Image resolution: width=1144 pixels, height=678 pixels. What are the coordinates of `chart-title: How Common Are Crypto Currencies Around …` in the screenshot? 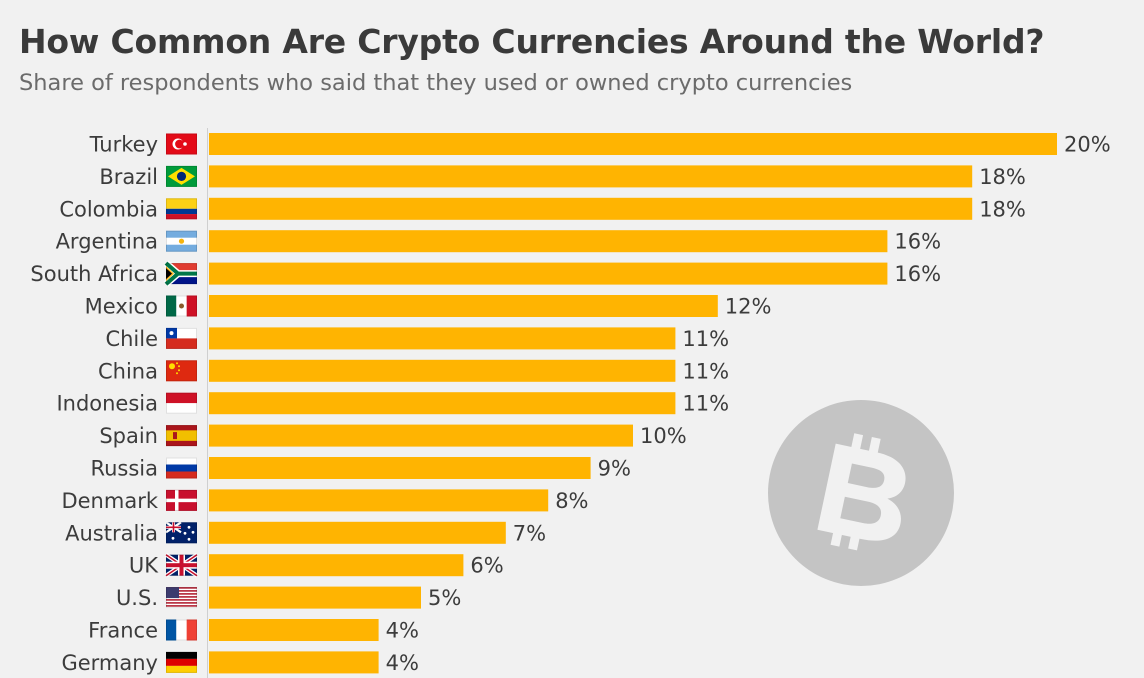 It's located at (532, 41).